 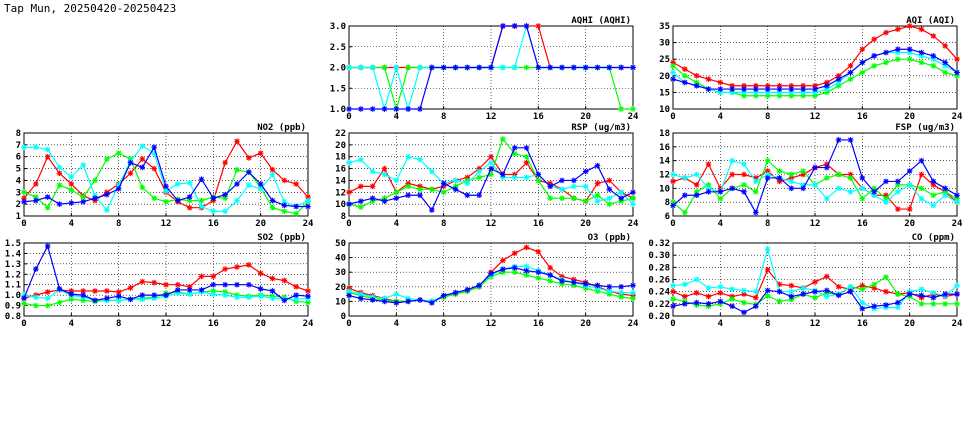 I want to click on chart-title: AQHI (AQHI), so click(x=601, y=21).